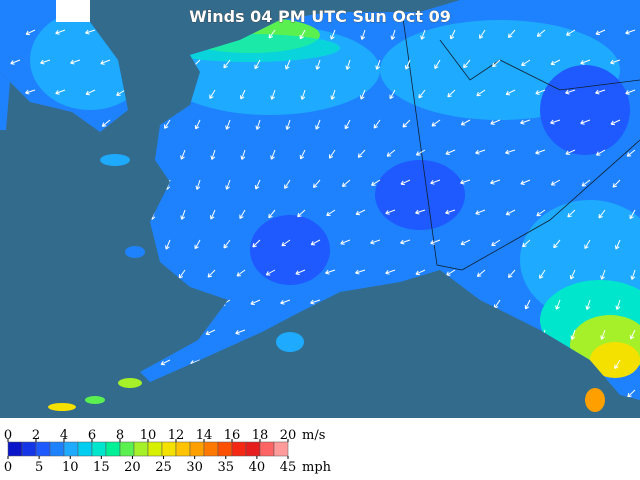 The image size is (640, 480). Describe the element at coordinates (288, 467) in the screenshot. I see `mph-tick-label: 45` at that location.